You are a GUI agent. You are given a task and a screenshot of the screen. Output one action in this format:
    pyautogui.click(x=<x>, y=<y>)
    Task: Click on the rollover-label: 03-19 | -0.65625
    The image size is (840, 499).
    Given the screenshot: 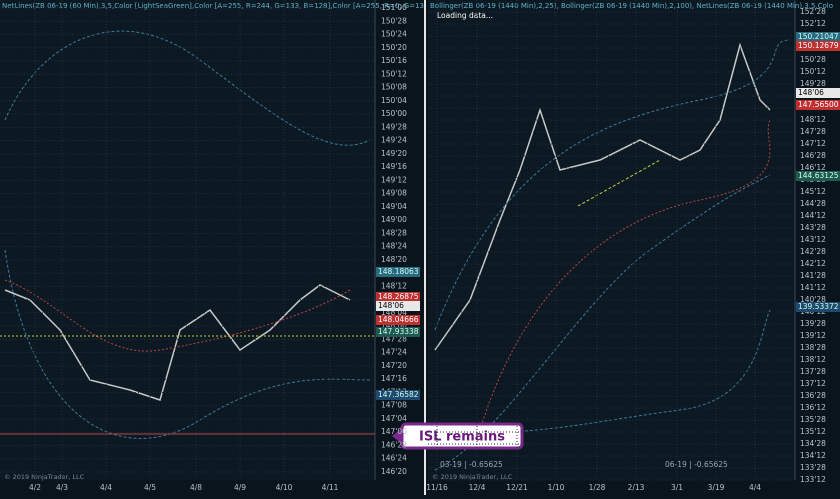 What is the action you would take?
    pyautogui.click(x=471, y=464)
    